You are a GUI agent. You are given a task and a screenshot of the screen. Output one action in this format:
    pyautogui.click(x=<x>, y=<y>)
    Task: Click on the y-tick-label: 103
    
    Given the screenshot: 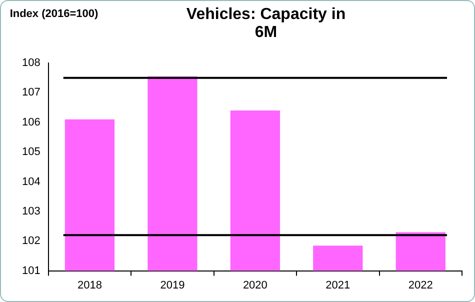 What is the action you would take?
    pyautogui.click(x=31, y=211)
    